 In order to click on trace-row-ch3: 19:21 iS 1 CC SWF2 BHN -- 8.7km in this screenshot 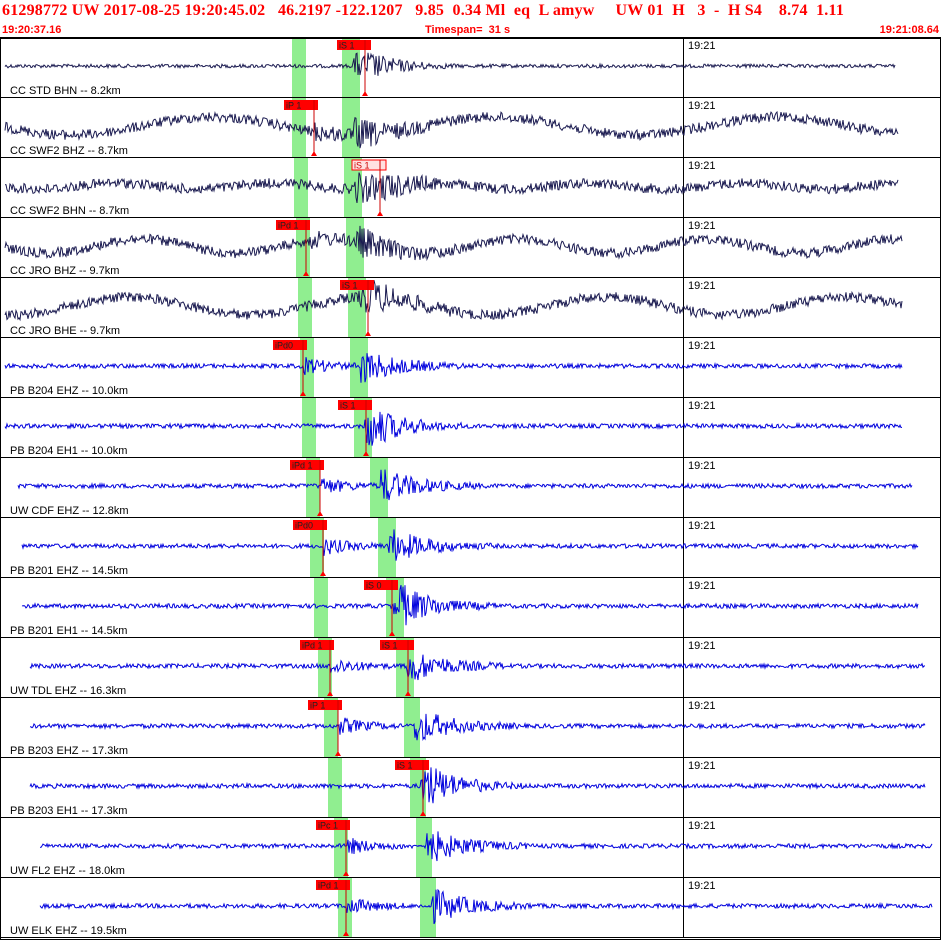, I will do `click(470, 188)`.